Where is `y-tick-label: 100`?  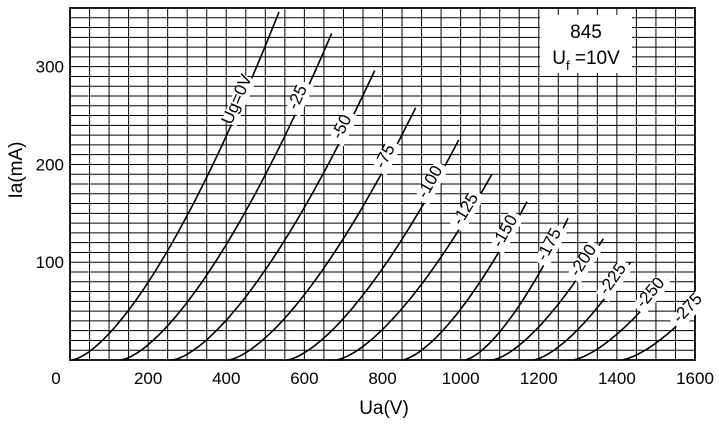 y-tick-label: 100 is located at coordinates (50, 262).